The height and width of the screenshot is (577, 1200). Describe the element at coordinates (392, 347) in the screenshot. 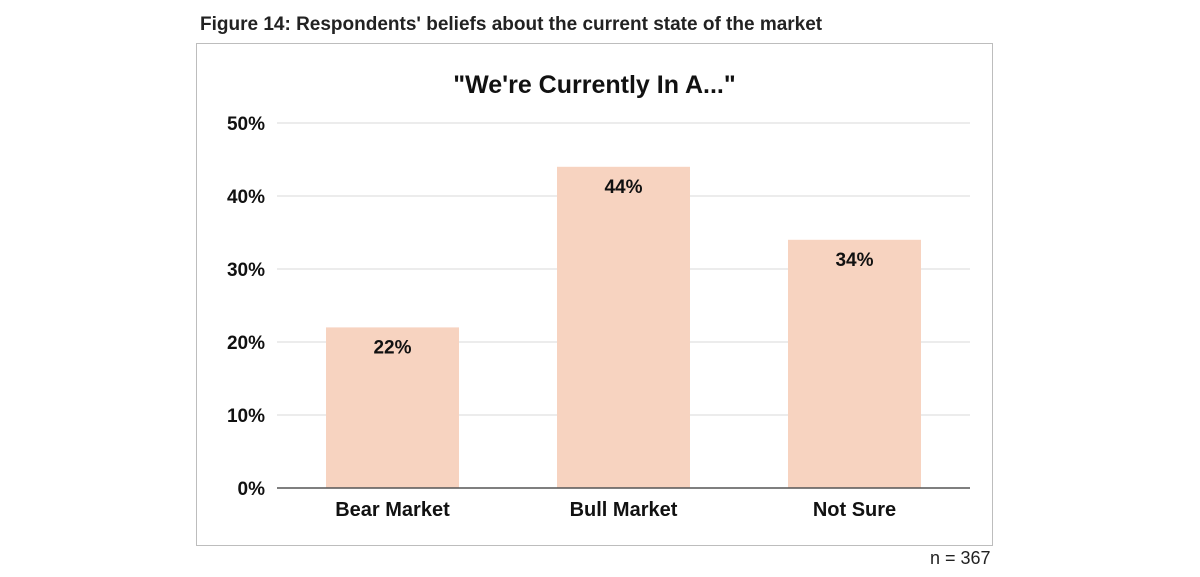

I see `data-label: 22%` at that location.